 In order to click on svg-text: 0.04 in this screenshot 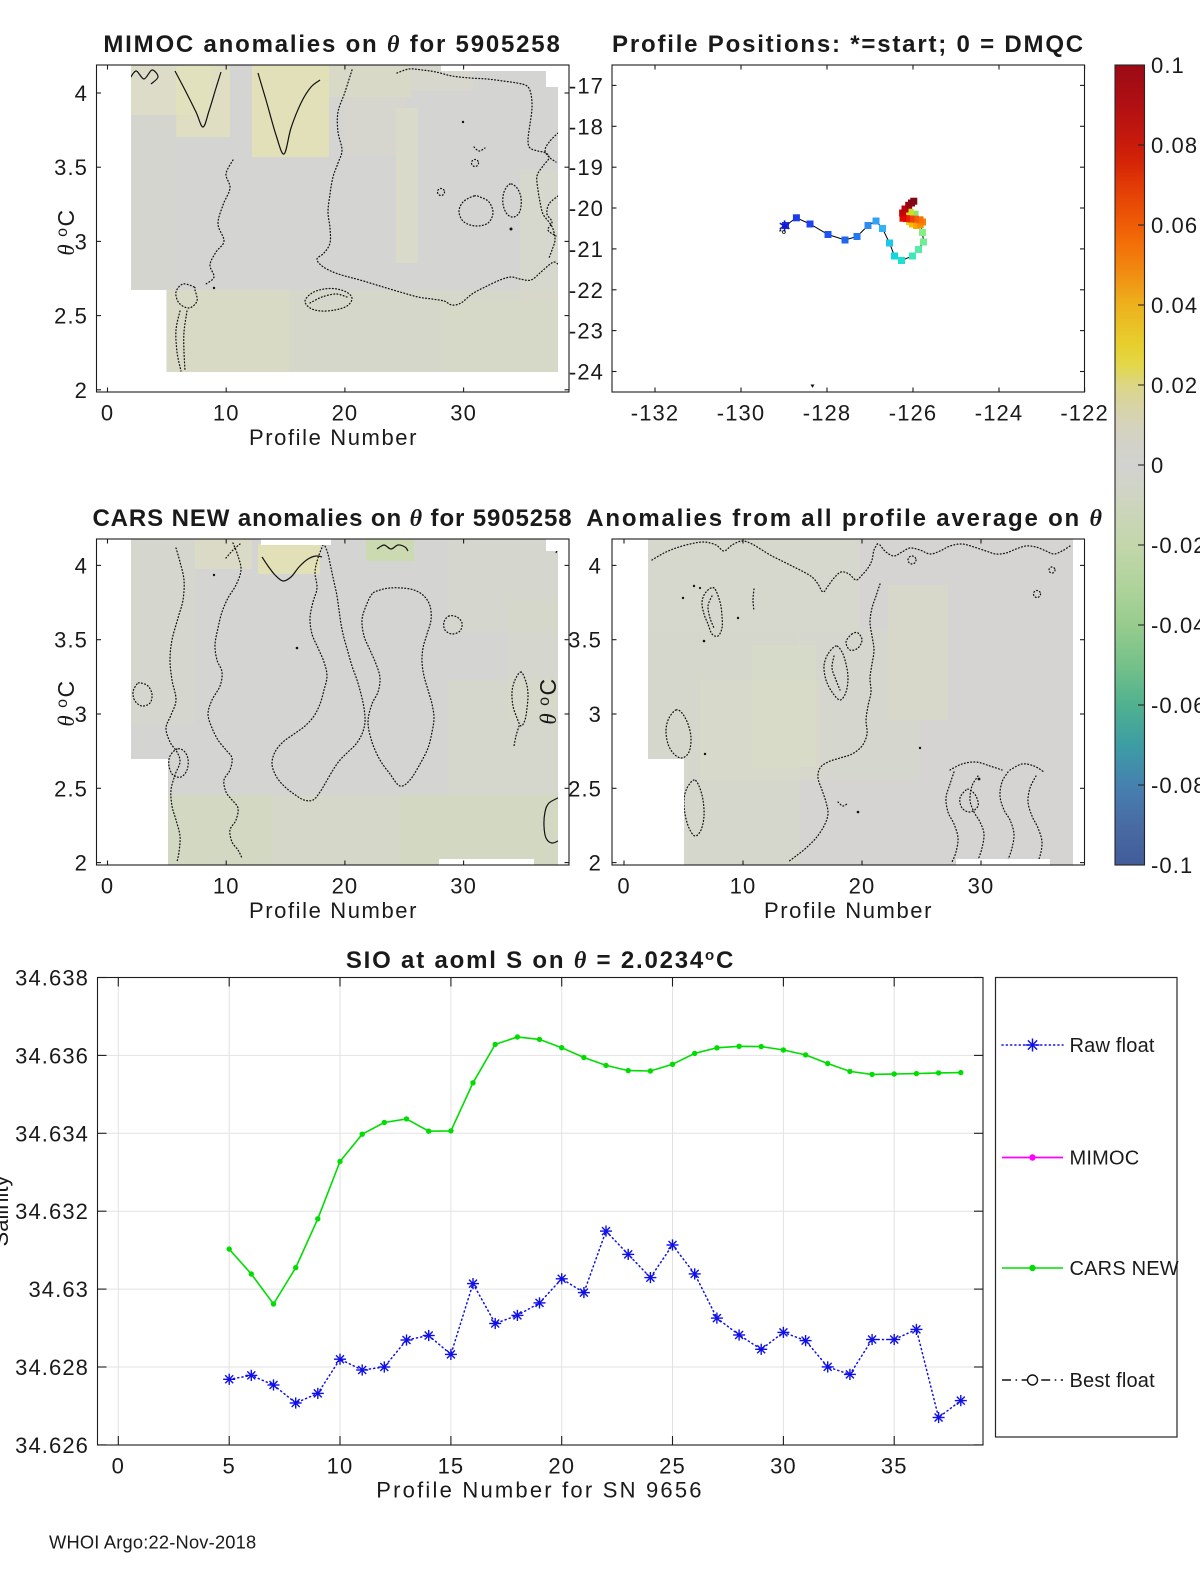, I will do `click(1174, 305)`.